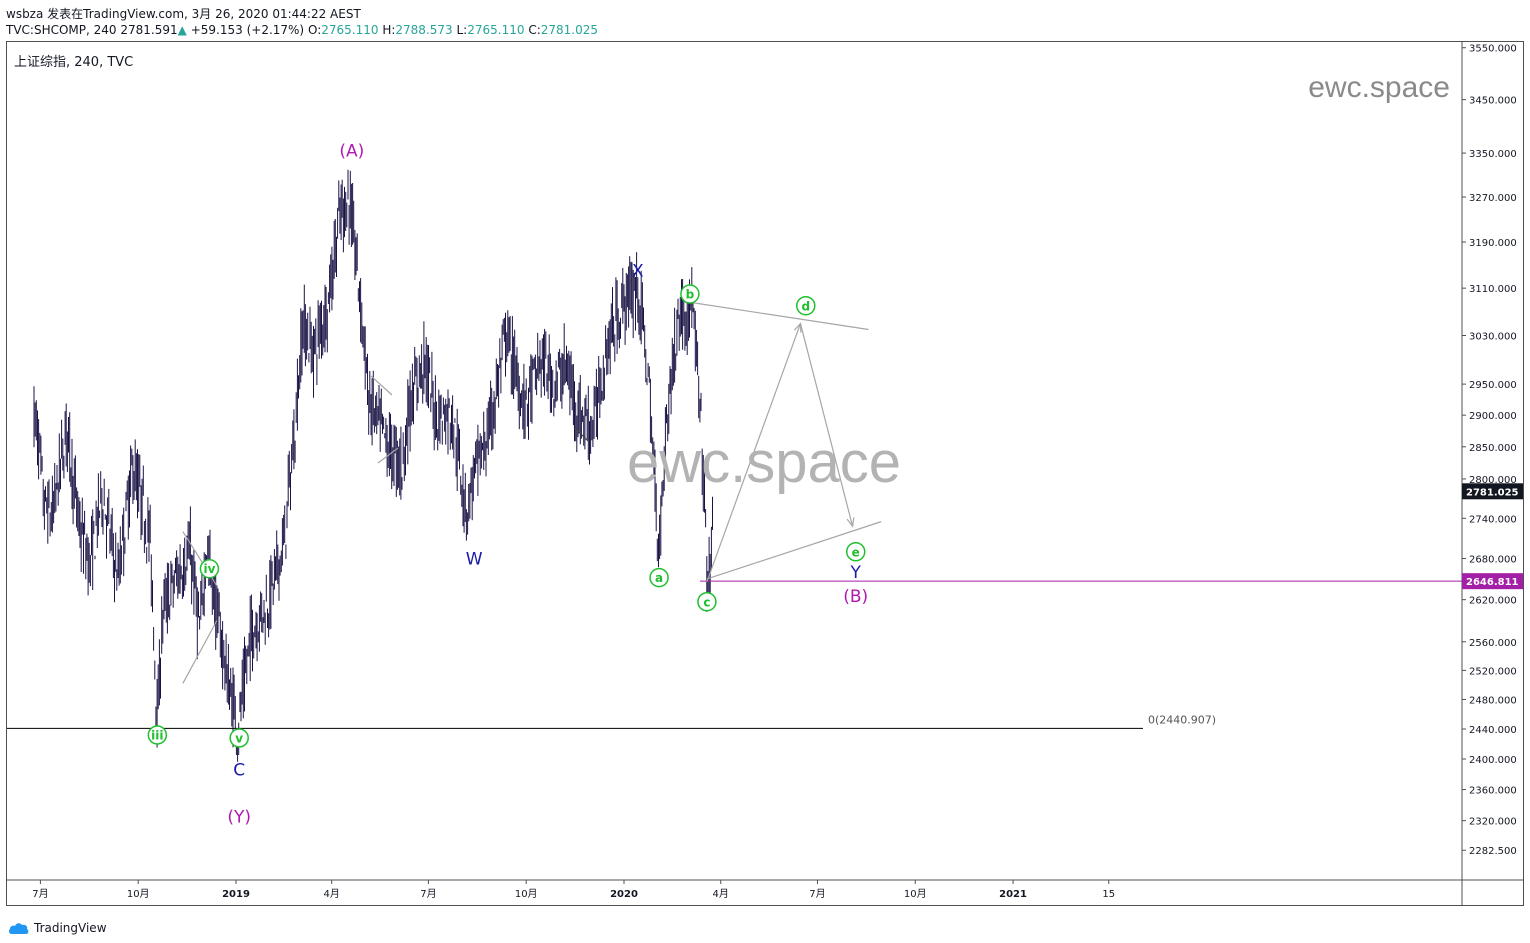 This screenshot has height=943, width=1530. I want to click on author-name: wsbza, so click(25, 14).